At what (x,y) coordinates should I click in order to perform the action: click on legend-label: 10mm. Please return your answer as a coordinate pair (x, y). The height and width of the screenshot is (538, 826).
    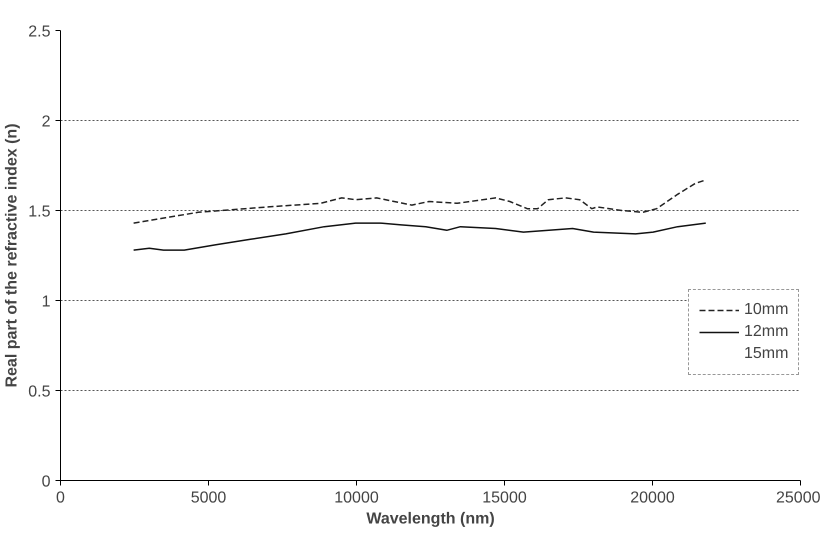
    Looking at the image, I should click on (766, 310).